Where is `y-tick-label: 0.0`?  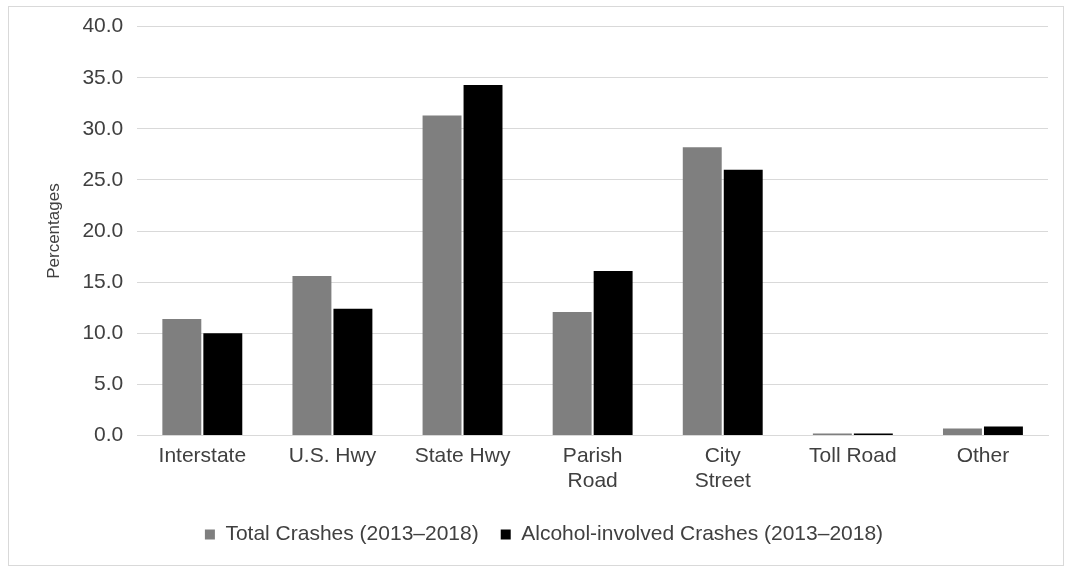
y-tick-label: 0.0 is located at coordinates (109, 434).